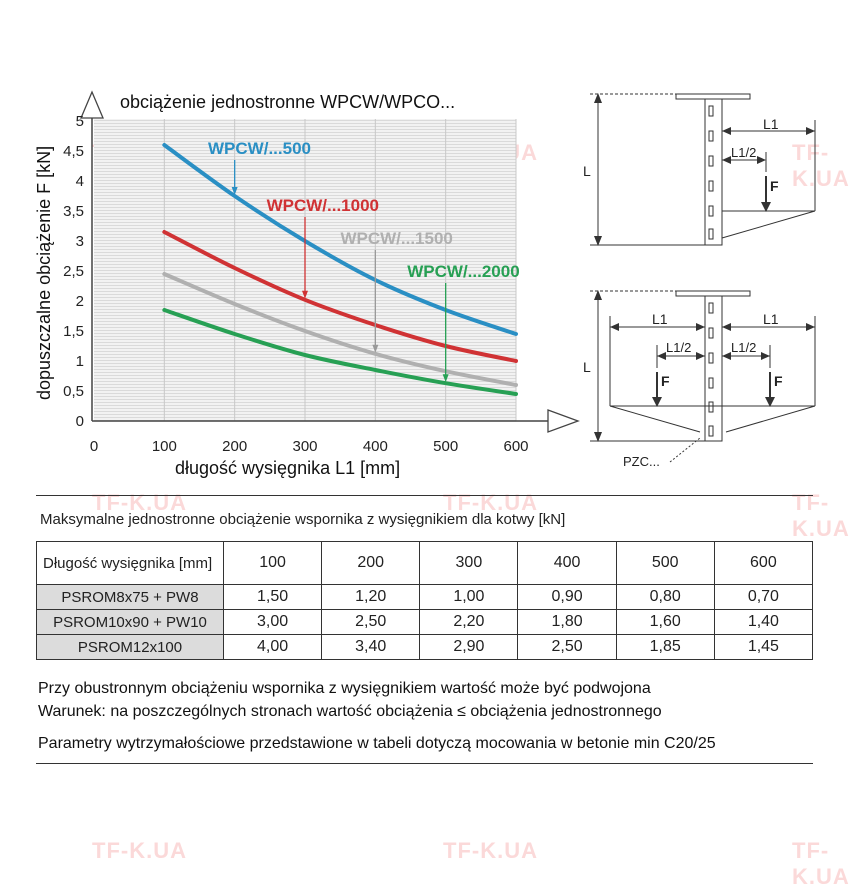 The width and height of the screenshot is (853, 890). Describe the element at coordinates (763, 597) in the screenshot. I see `table-cell: 0,70` at that location.